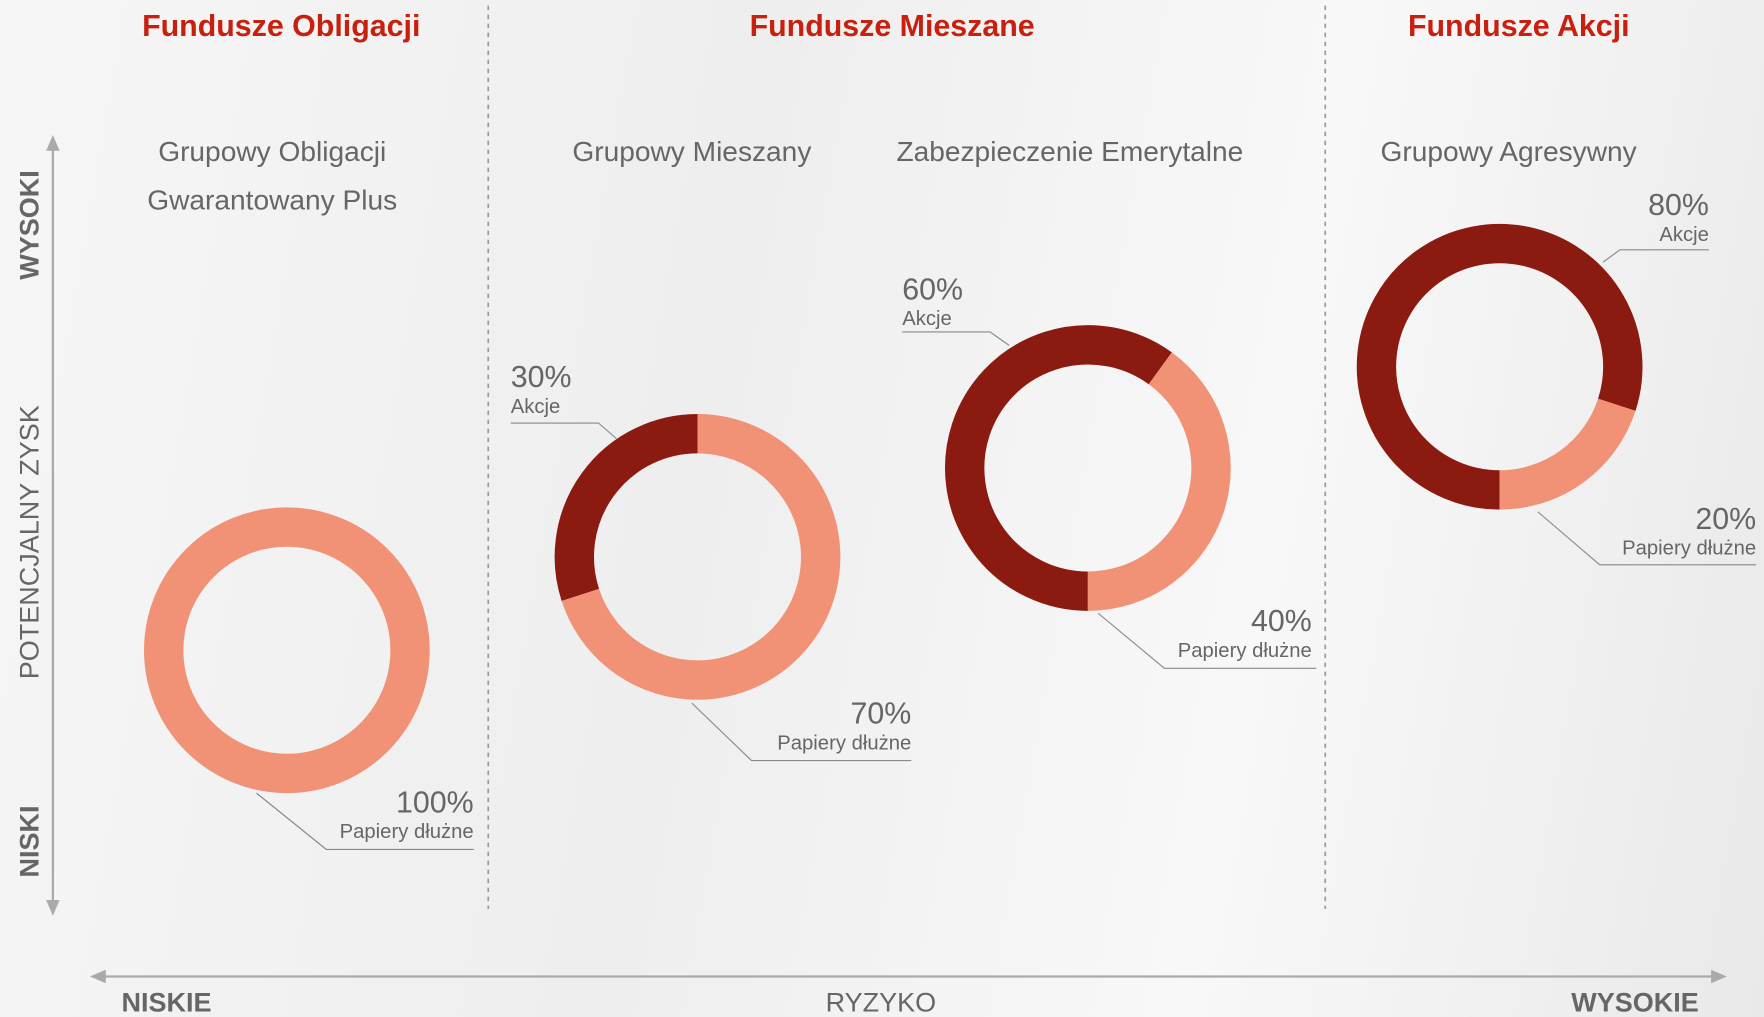 The width and height of the screenshot is (1764, 1017). I want to click on x-axis-low: NISKIE, so click(167, 1002).